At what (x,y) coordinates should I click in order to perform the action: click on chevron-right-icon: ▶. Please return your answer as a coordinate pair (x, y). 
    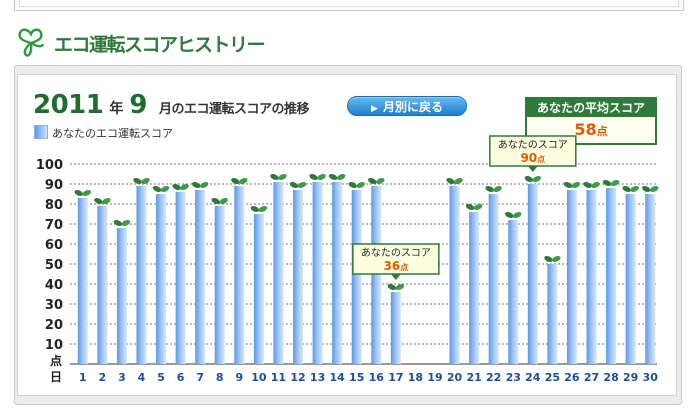
    Looking at the image, I should click on (374, 109).